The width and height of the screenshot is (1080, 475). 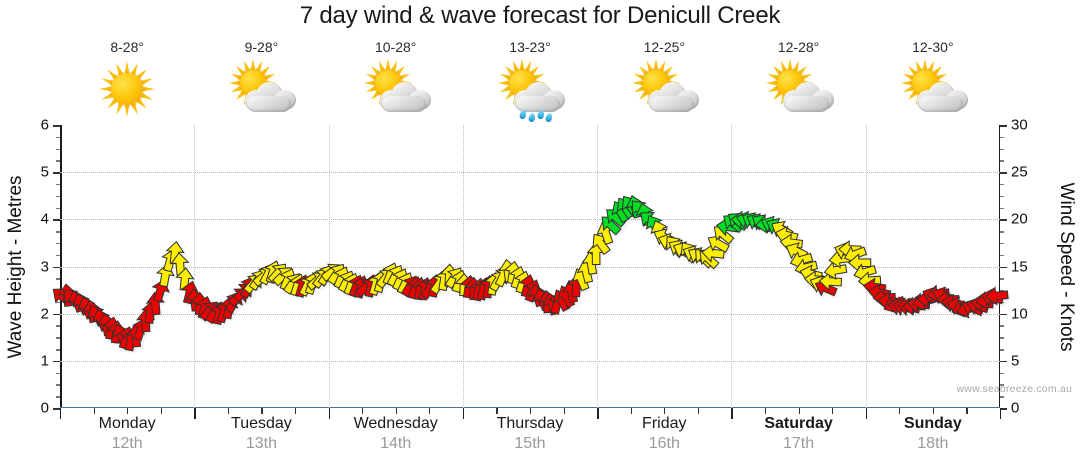 I want to click on left-axis-title: Wave Height - Metres, so click(x=15, y=266).